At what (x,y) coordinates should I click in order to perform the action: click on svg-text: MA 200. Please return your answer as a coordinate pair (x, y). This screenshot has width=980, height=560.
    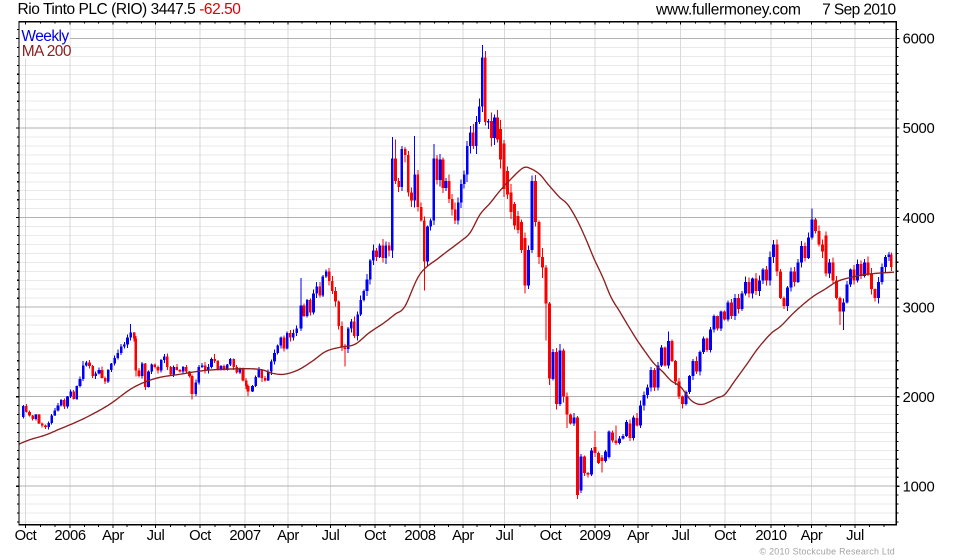
    Looking at the image, I should click on (47, 51).